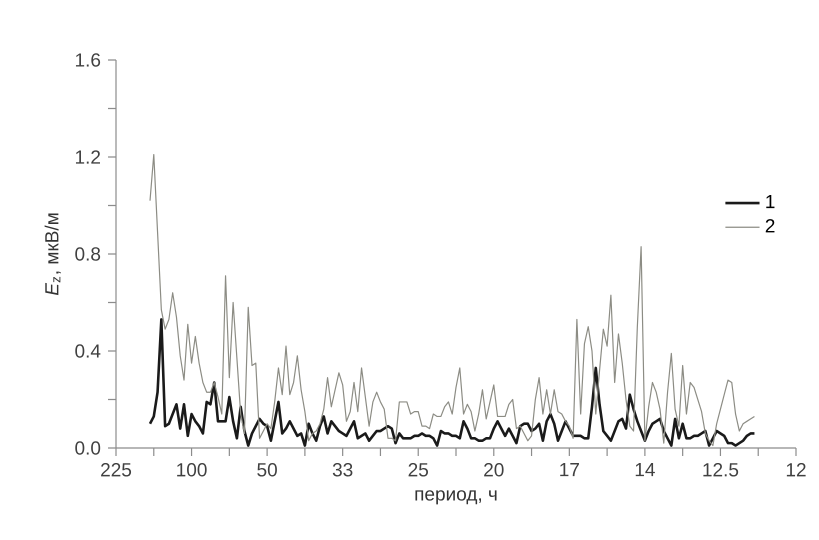  What do you see at coordinates (645, 469) in the screenshot?
I see `x-tick-label: 14` at bounding box center [645, 469].